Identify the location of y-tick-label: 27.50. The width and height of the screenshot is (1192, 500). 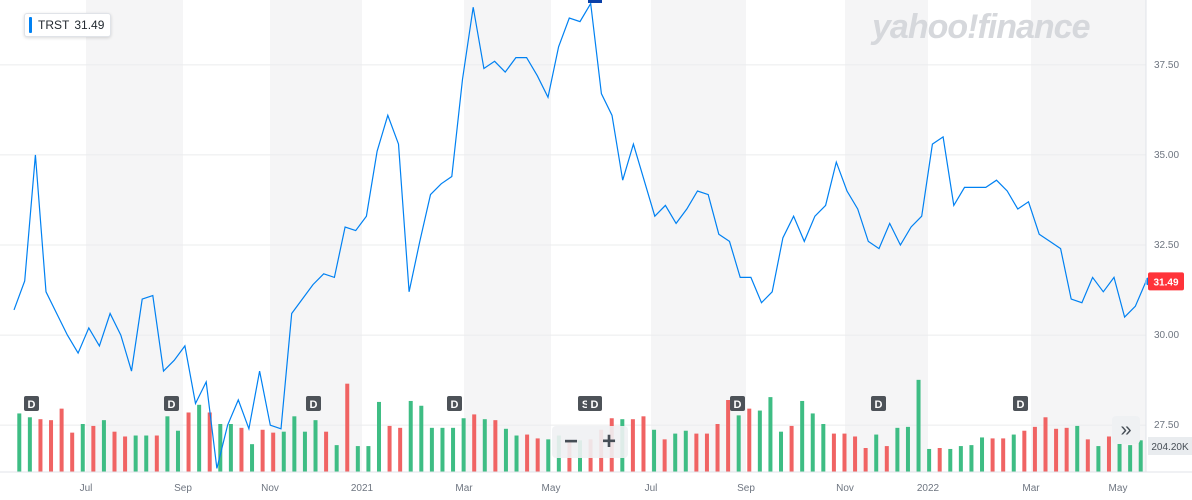
(1166, 425).